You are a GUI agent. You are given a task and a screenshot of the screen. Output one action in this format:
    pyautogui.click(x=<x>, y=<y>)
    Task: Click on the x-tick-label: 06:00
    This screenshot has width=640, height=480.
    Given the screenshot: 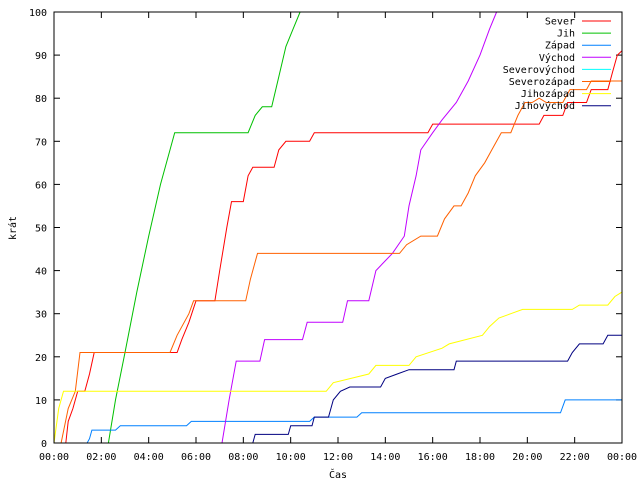 What is the action you would take?
    pyautogui.click(x=196, y=457)
    